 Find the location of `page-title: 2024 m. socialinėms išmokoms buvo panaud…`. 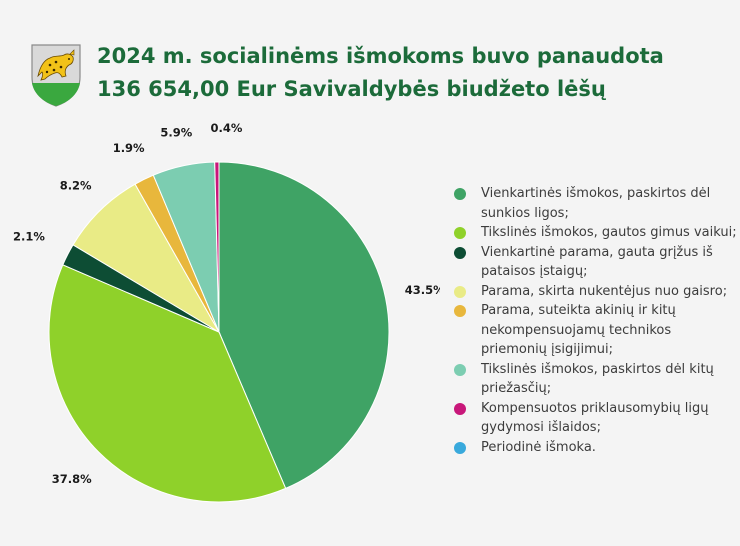

page-title: 2024 m. socialinėms išmokoms buvo panaud… is located at coordinates (380, 73).